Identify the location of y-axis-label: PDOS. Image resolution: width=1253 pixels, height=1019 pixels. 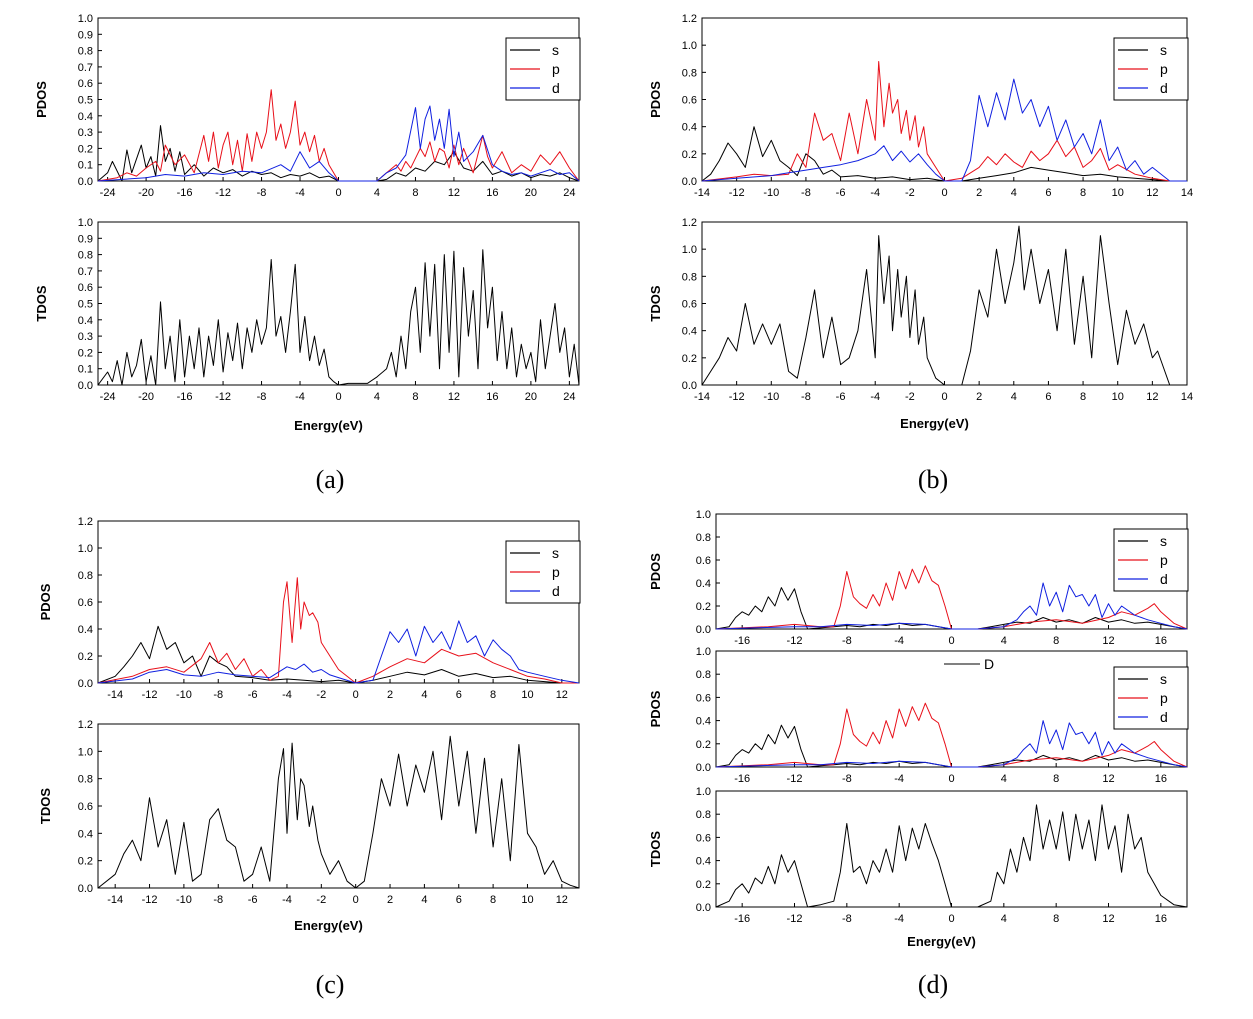
(655, 99).